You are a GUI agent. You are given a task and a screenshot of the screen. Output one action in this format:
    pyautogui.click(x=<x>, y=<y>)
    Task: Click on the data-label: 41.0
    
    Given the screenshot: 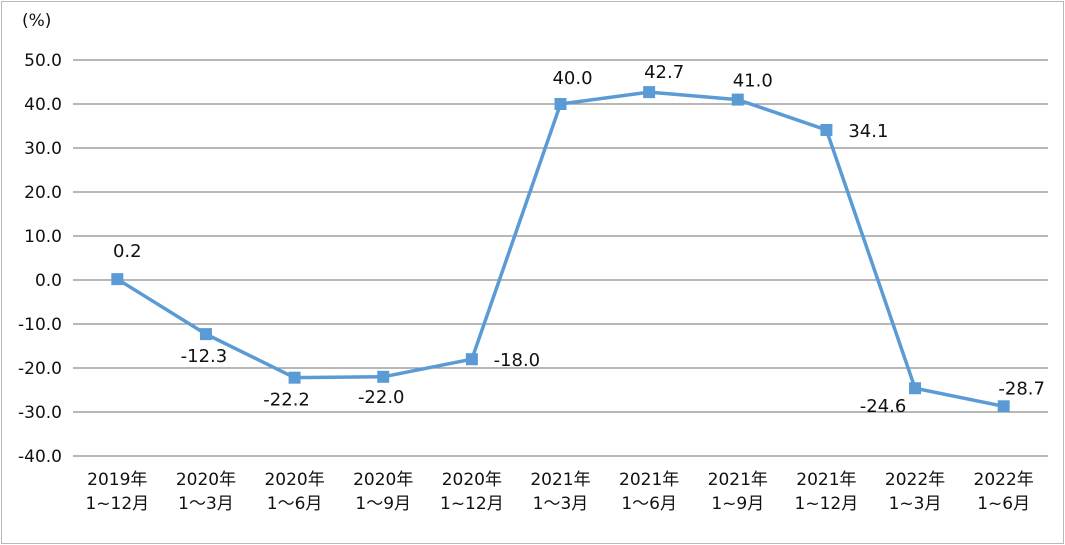 What is the action you would take?
    pyautogui.click(x=753, y=81)
    